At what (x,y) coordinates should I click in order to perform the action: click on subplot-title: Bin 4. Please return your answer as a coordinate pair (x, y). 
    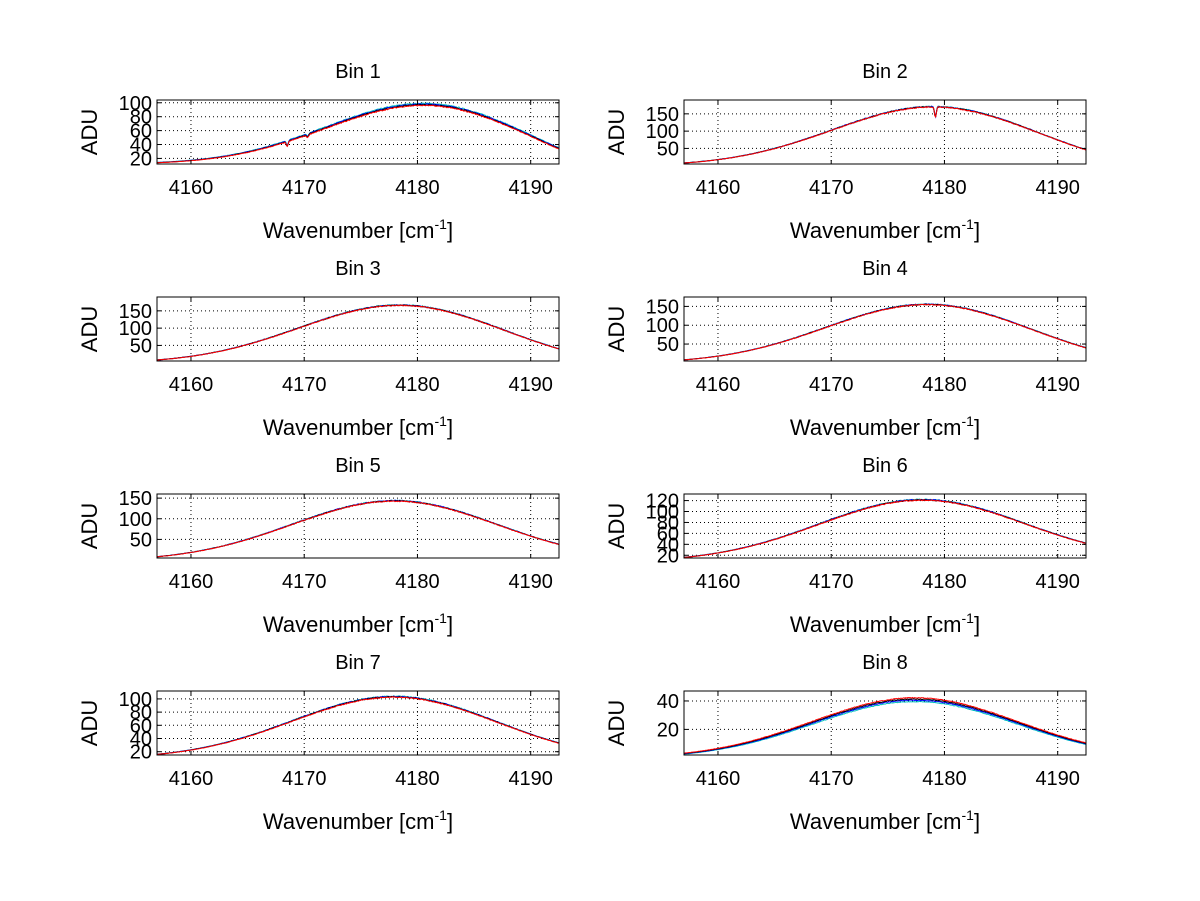
    Looking at the image, I should click on (885, 269).